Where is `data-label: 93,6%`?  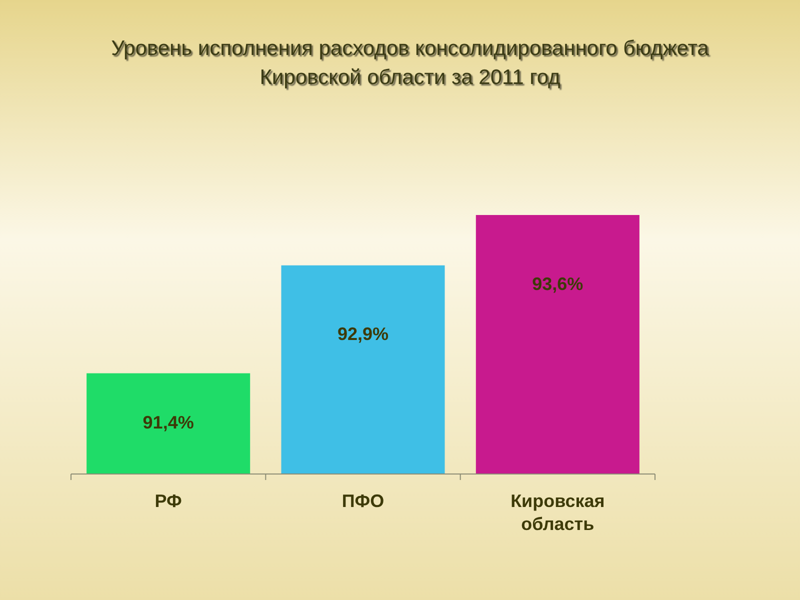 data-label: 93,6% is located at coordinates (558, 284).